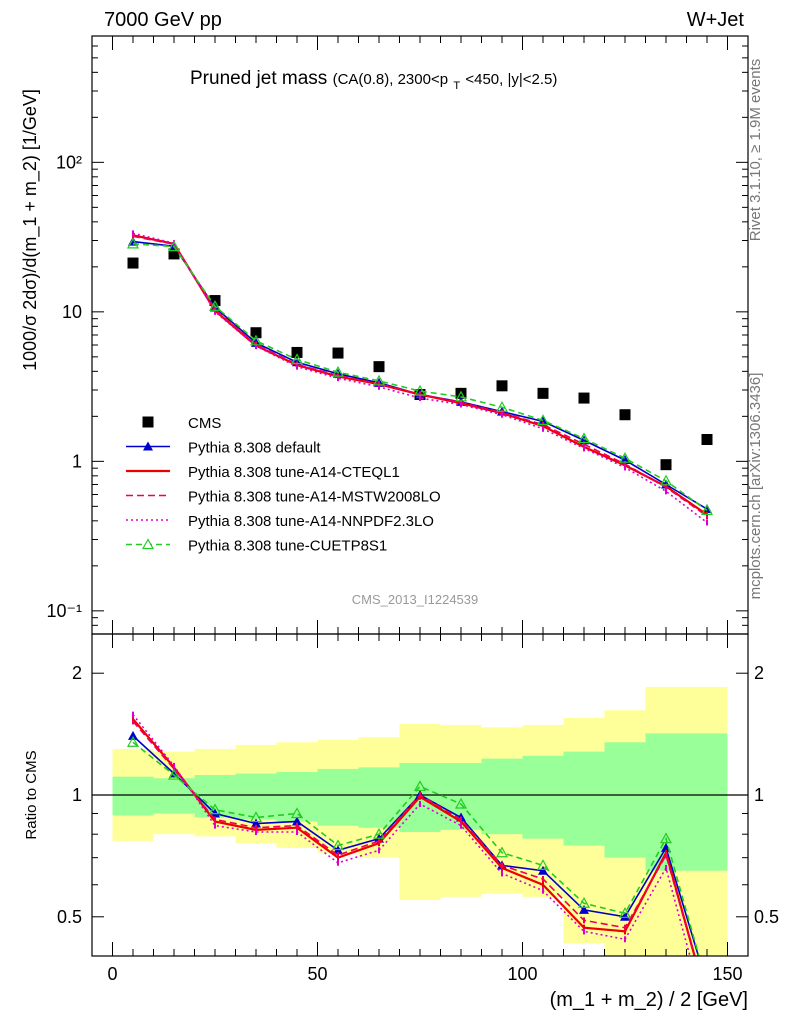 This screenshot has height=1024, width=786. What do you see at coordinates (522, 974) in the screenshot?
I see `x-tick-label: 100` at bounding box center [522, 974].